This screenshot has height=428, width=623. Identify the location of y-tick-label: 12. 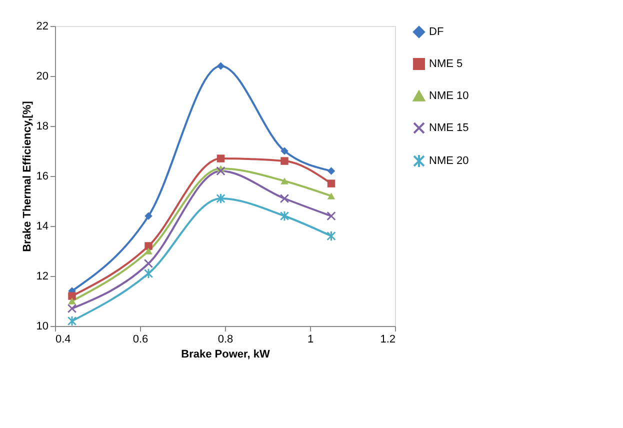
(42, 276).